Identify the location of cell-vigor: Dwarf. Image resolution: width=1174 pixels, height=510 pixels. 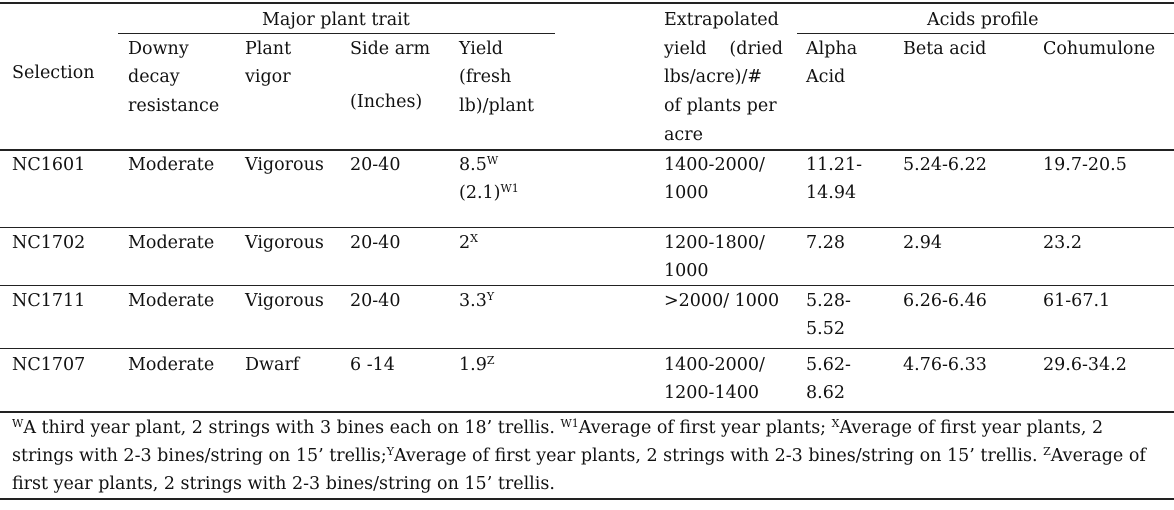
(272, 365).